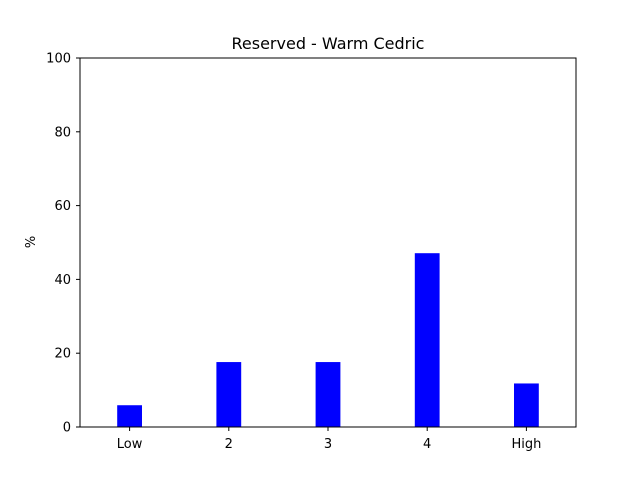 This screenshot has height=484, width=640. What do you see at coordinates (427, 444) in the screenshot?
I see `x-tick-label: 4` at bounding box center [427, 444].